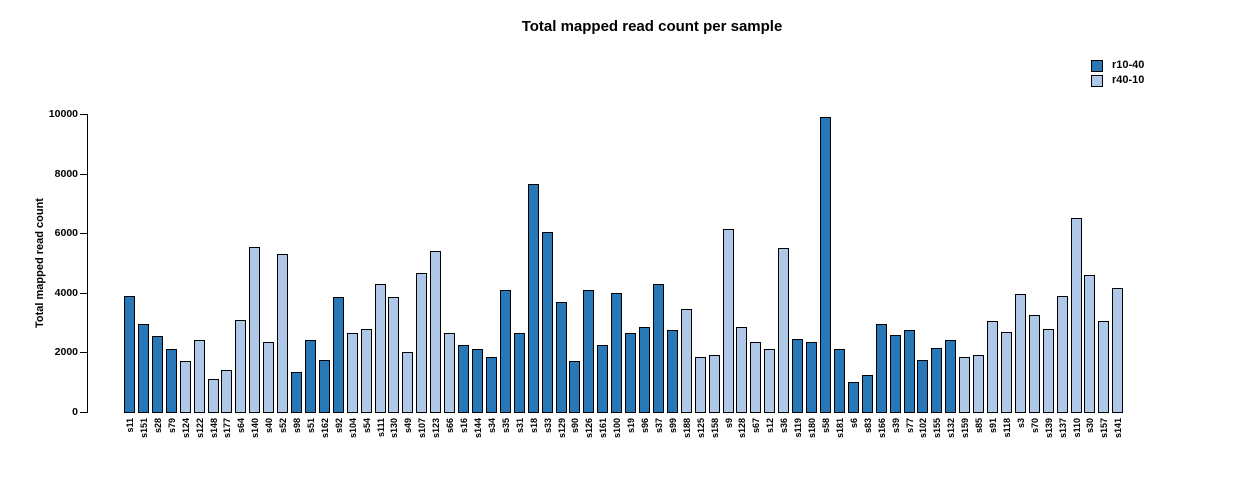 This screenshot has height=500, width=1238. What do you see at coordinates (616, 428) in the screenshot?
I see `x-tick-label: s100` at bounding box center [616, 428].